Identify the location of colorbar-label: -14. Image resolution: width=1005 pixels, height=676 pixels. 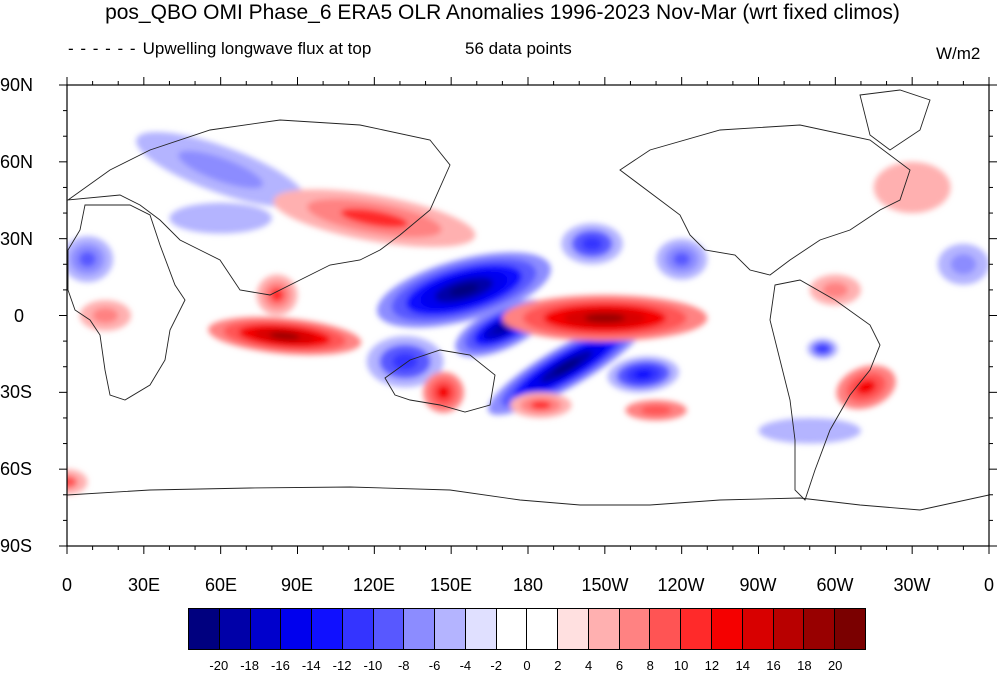
(311, 665).